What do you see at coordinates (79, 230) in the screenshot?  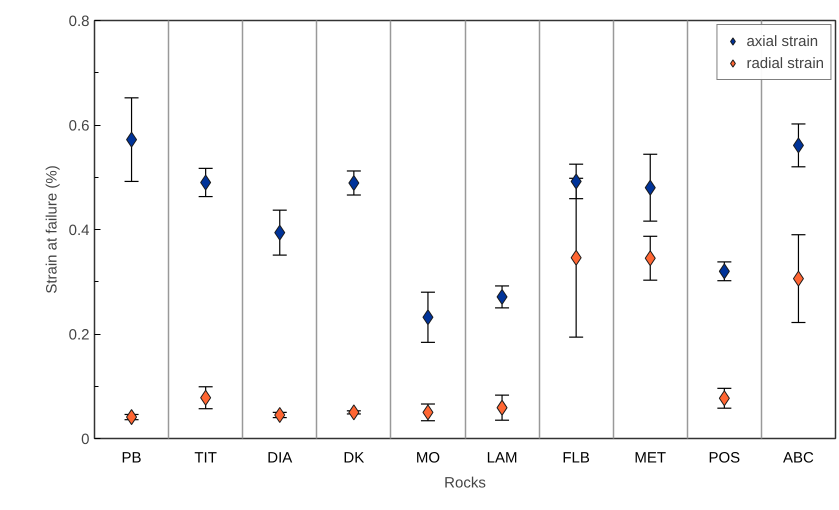 I see `y-tick-label: 0.4` at bounding box center [79, 230].